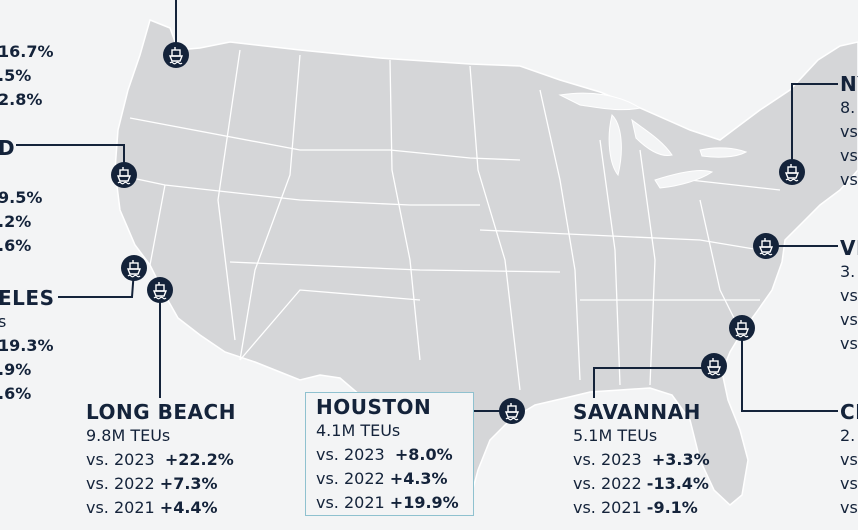 The width and height of the screenshot is (858, 530). What do you see at coordinates (382, 478) in the screenshot?
I see `comparison-row: vs. 2022 +4.3%` at bounding box center [382, 478].